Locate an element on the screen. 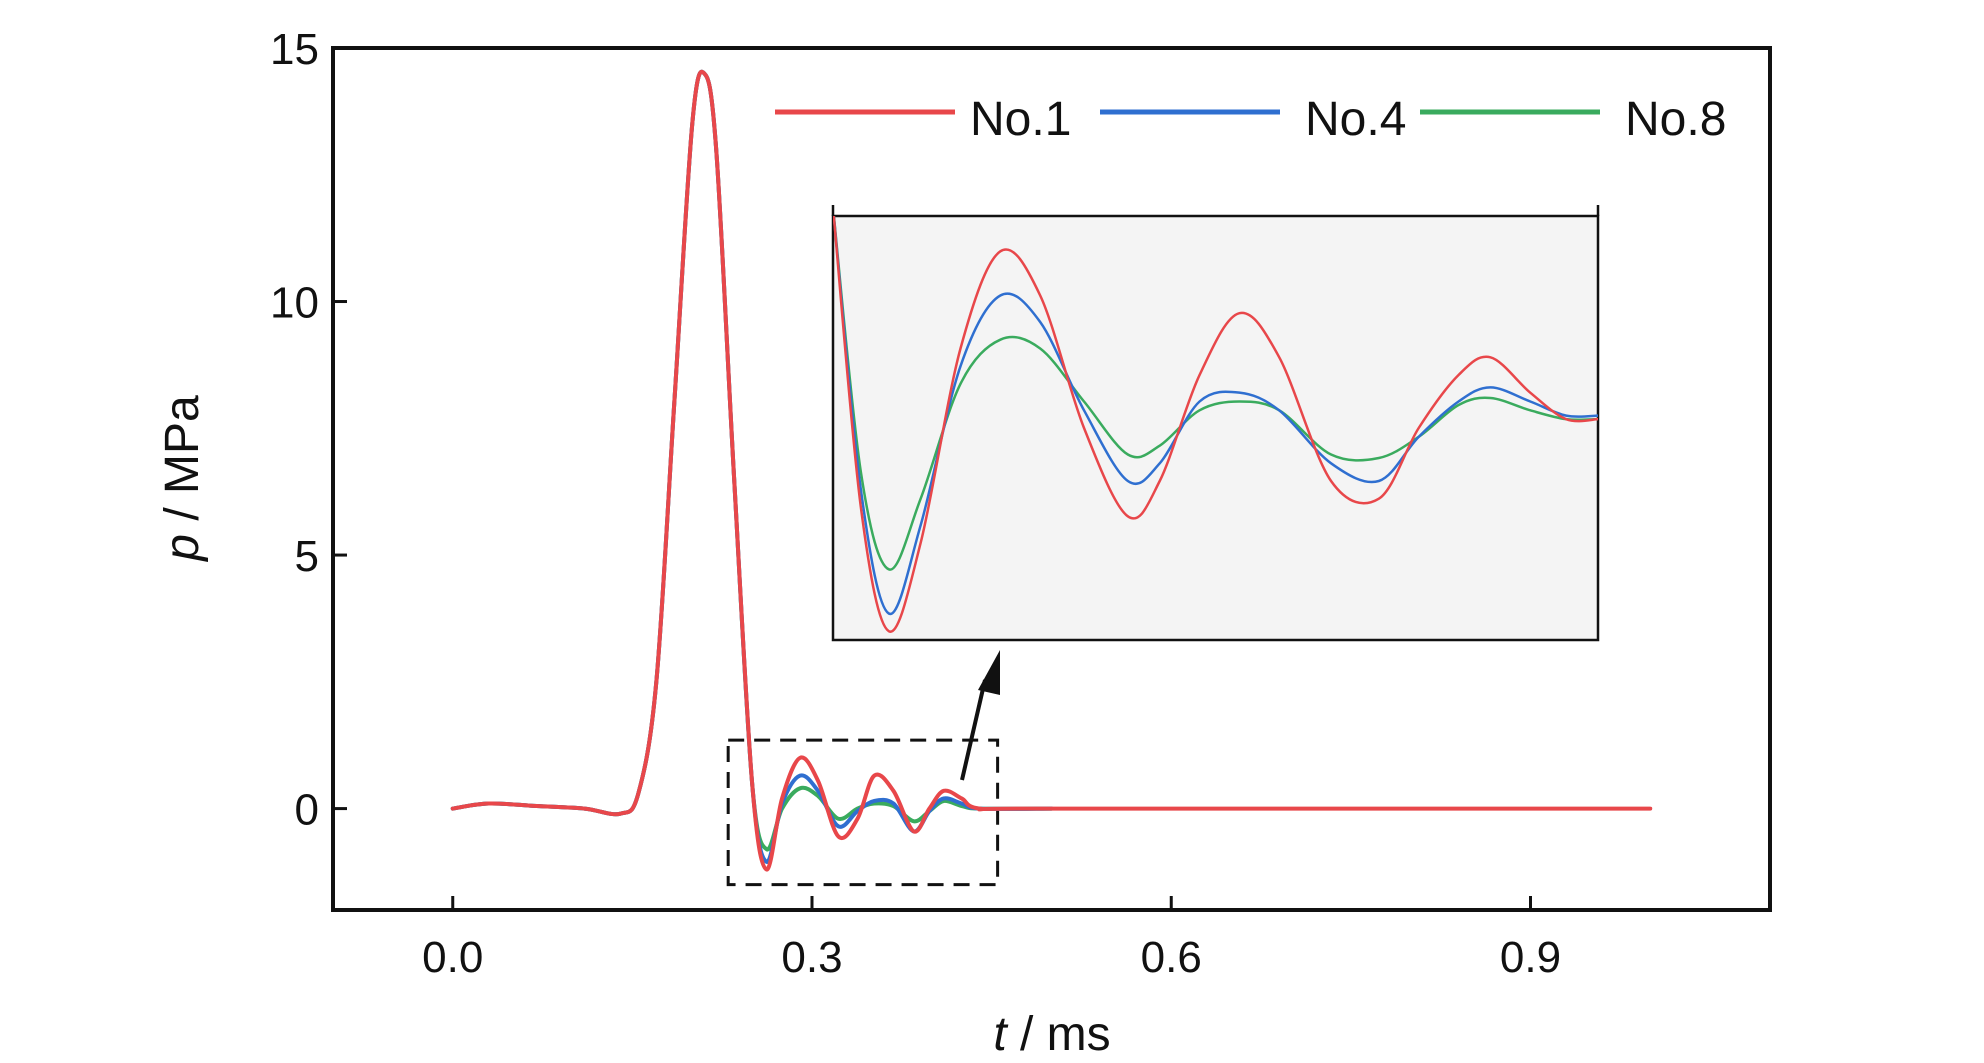 The height and width of the screenshot is (1063, 1984). y-axis-ticks: 0 5 10 15 is located at coordinates (308, 430).